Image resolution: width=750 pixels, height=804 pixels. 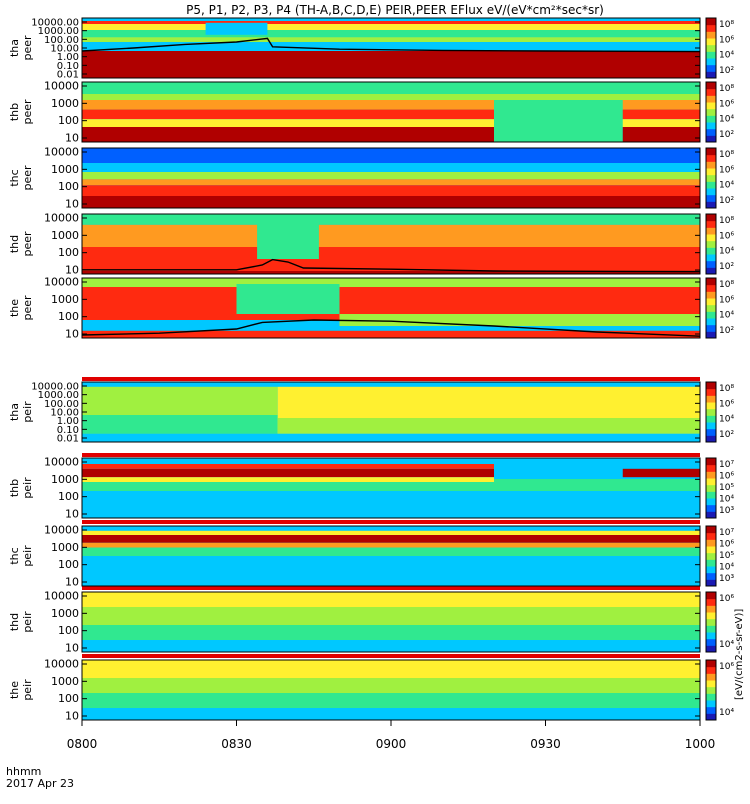 What do you see at coordinates (14, 690) in the screenshot?
I see `probe-label: the` at bounding box center [14, 690].